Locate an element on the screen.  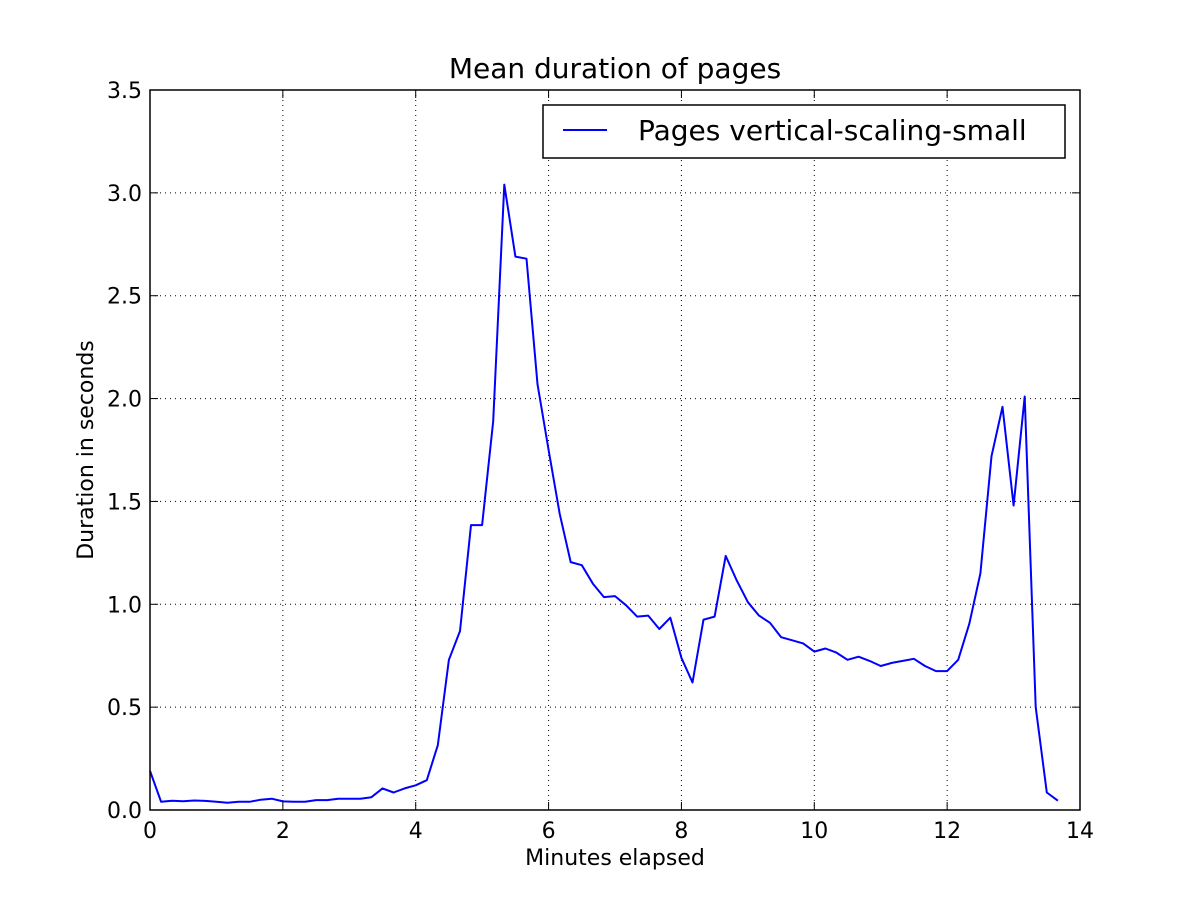
x-tick-label: 6 is located at coordinates (549, 831).